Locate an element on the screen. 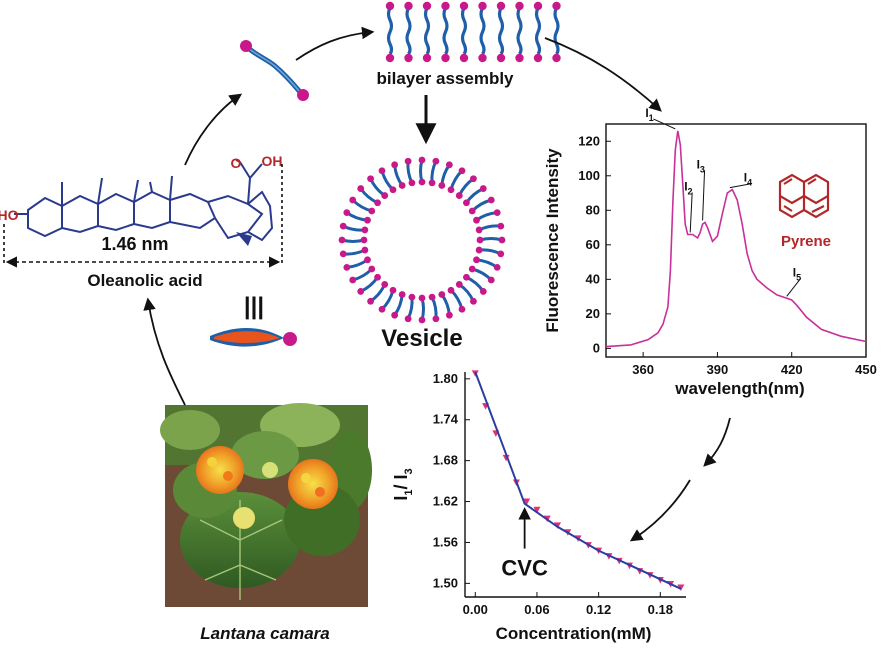 The width and height of the screenshot is (882, 648). y-tick-label: 60 is located at coordinates (593, 244).